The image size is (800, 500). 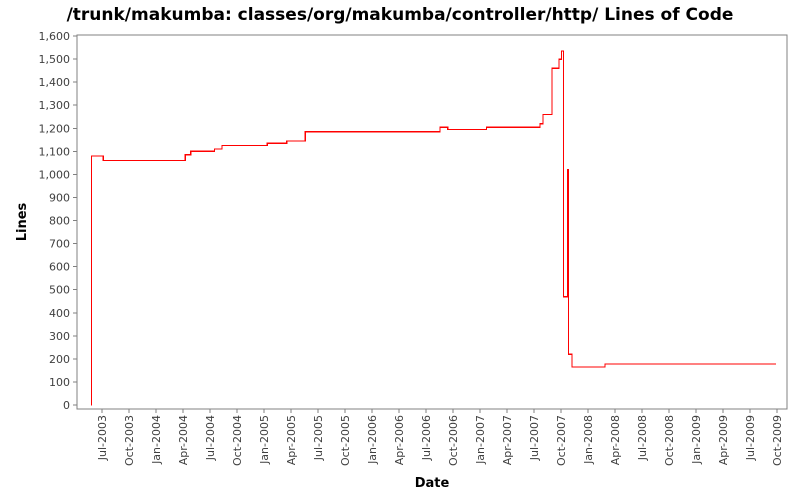 I want to click on x-tick-label: Jul-2009, so click(x=750, y=438).